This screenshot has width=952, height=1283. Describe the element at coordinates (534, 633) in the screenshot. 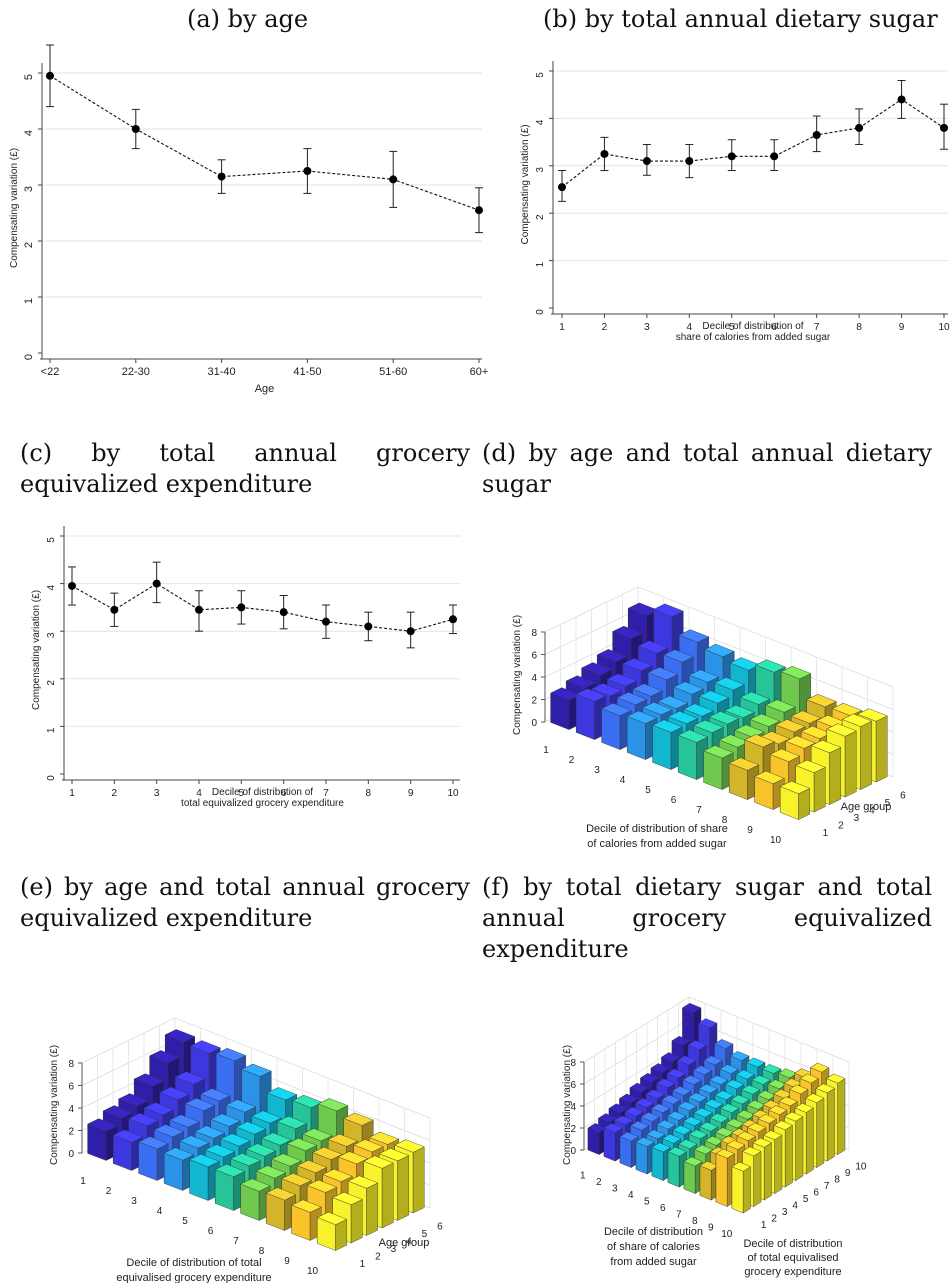

I see `z-tick-label: 8` at that location.